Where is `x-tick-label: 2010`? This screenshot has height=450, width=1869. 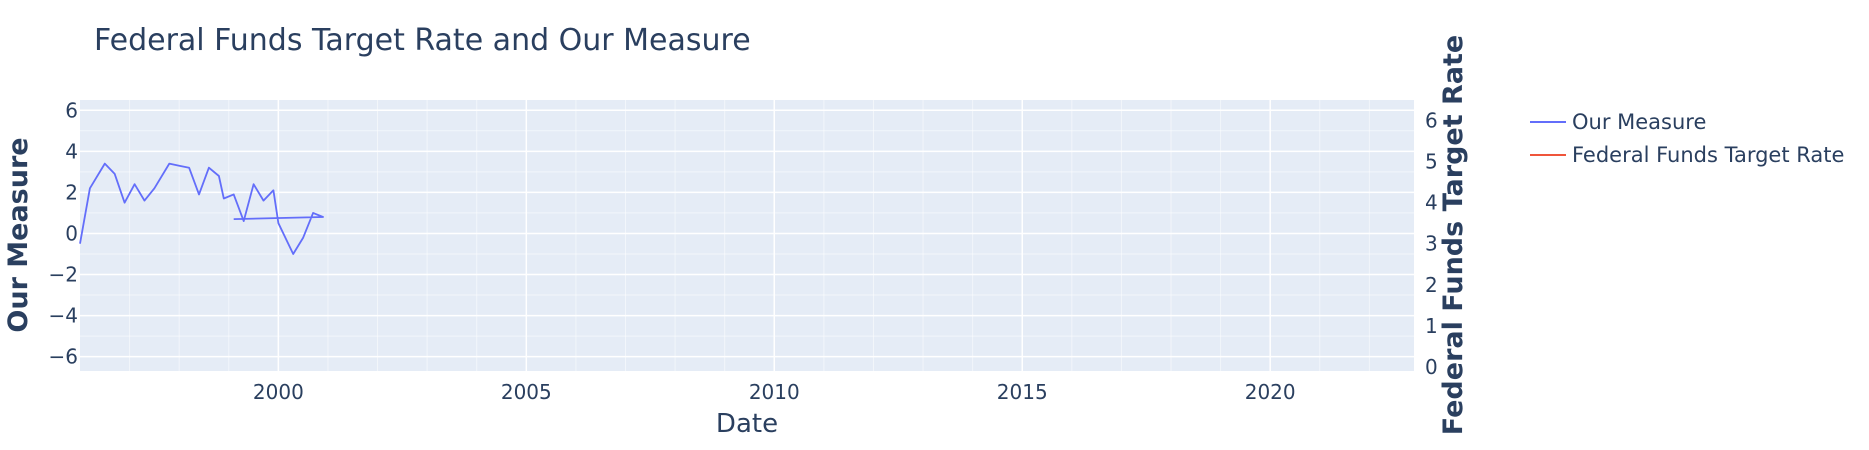 x-tick-label: 2010 is located at coordinates (774, 392).